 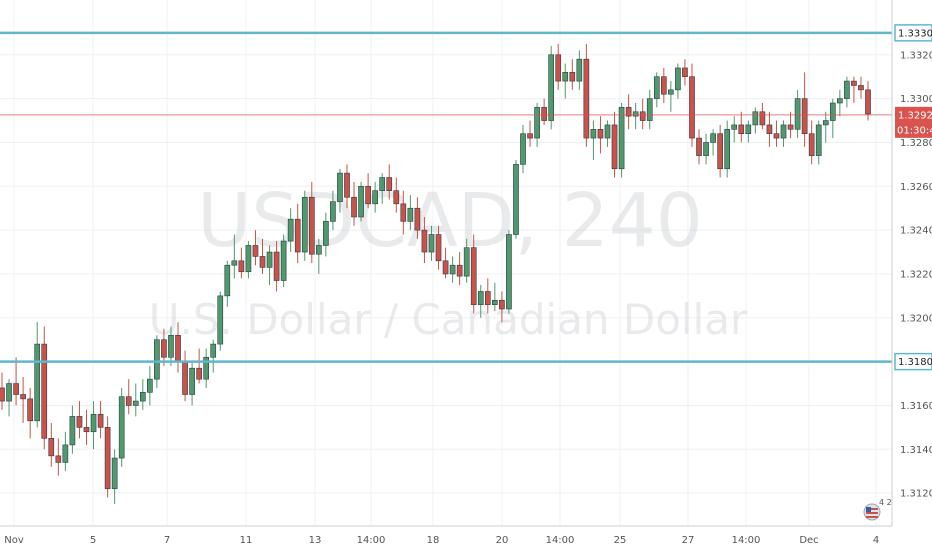 I want to click on x-tick-label: 7, so click(x=167, y=540).